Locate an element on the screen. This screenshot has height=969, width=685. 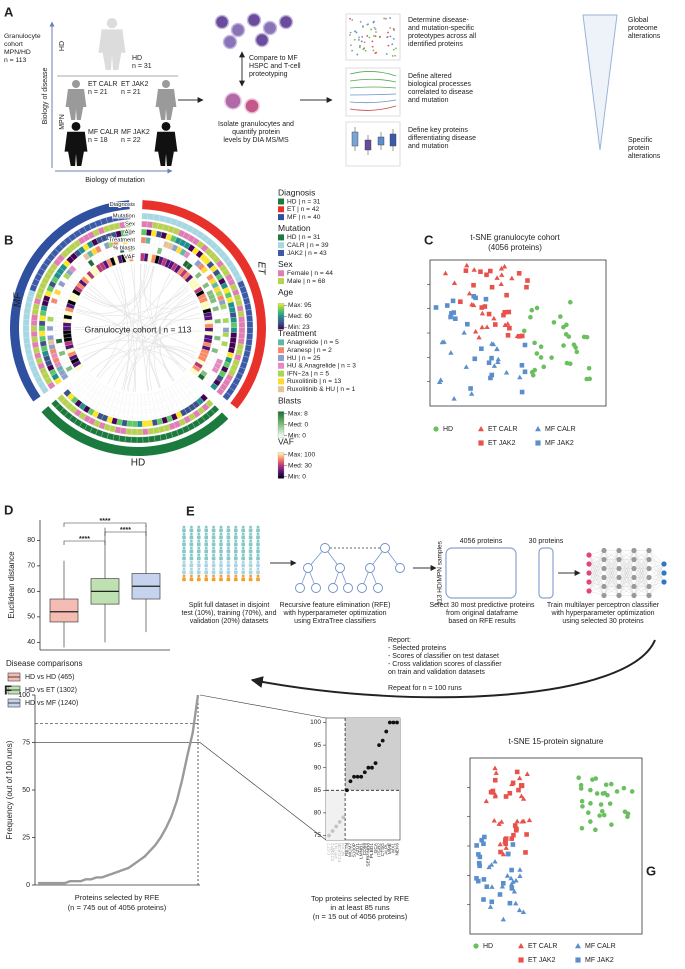
report-text: - Selected proteins is located at coordinates (417, 648).